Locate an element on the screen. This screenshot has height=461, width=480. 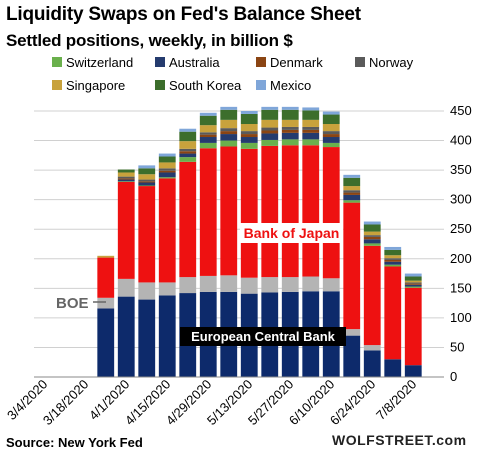
legend-label: Australia is located at coordinates (194, 62).